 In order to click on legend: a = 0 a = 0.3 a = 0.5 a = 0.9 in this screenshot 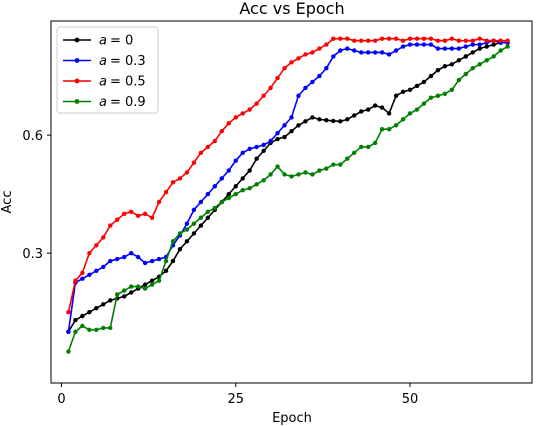, I will do `click(107, 70)`.